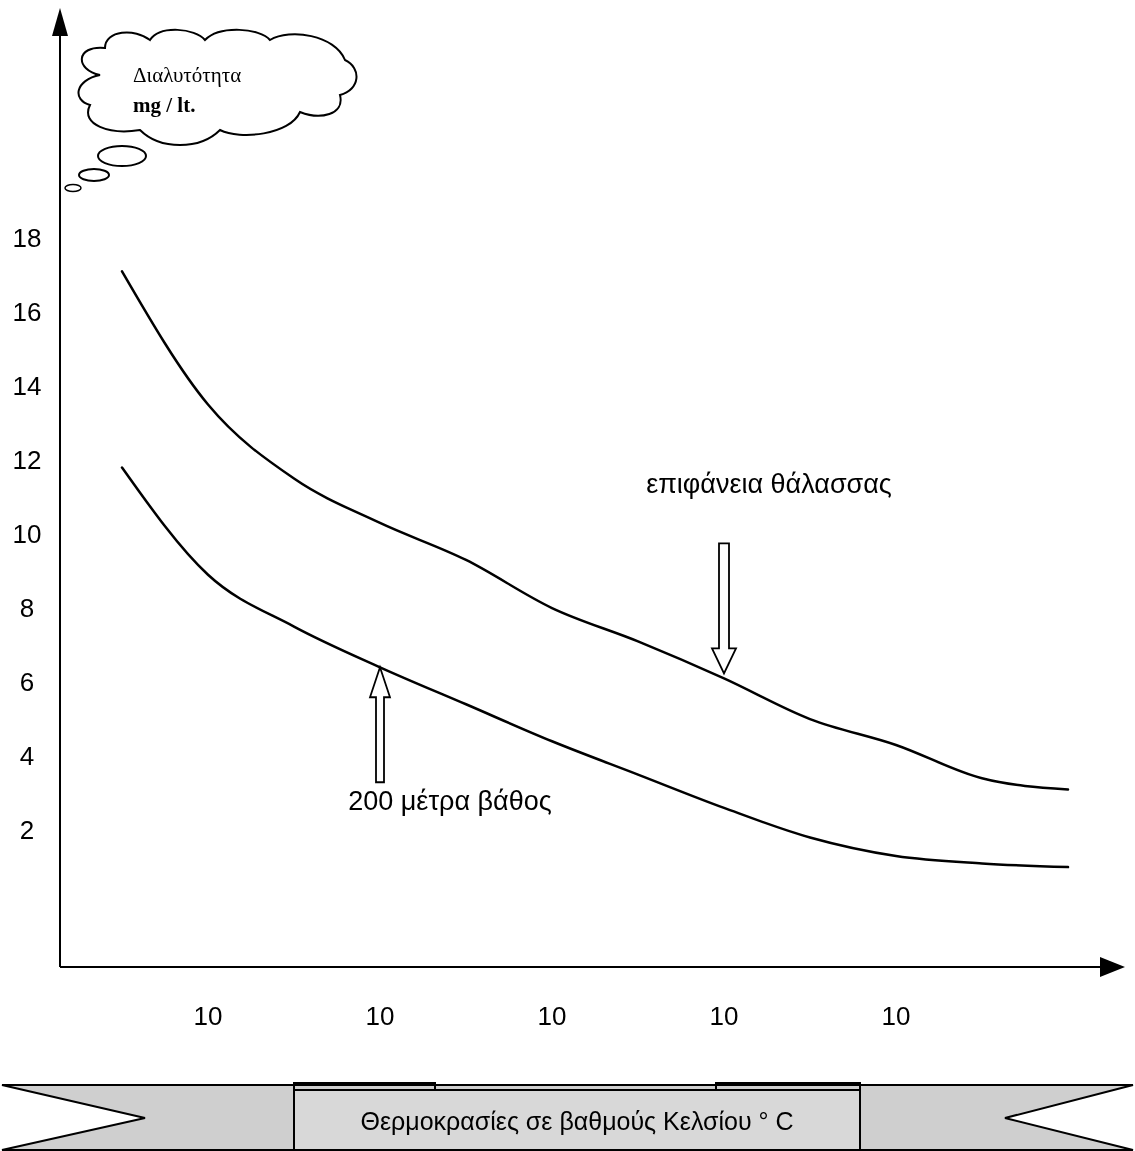 This screenshot has height=1151, width=1135. I want to click on y-tick-label: 2, so click(27, 830).